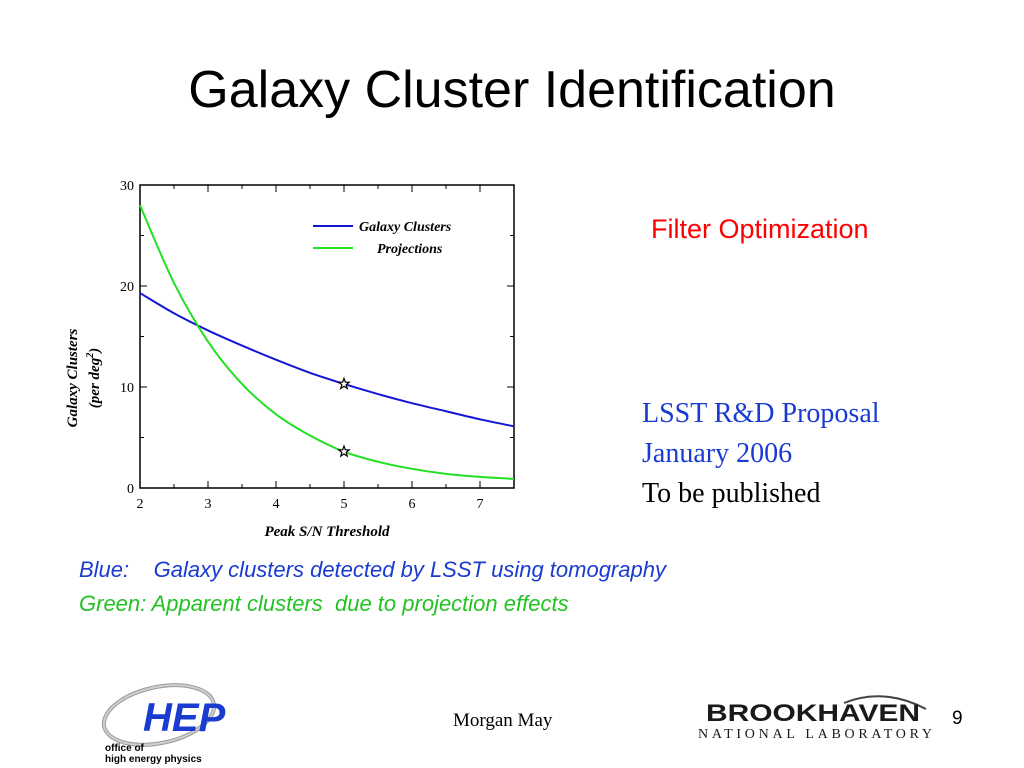 This screenshot has width=1024, height=768. What do you see at coordinates (480, 504) in the screenshot?
I see `x-tick-label: 7` at bounding box center [480, 504].